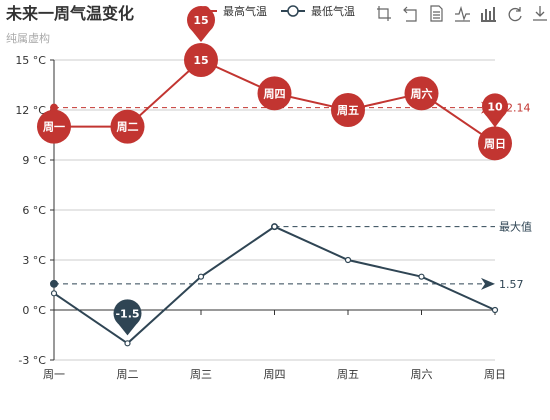  What do you see at coordinates (201, 374) in the screenshot?
I see `x-tick-label: 周三` at bounding box center [201, 374].